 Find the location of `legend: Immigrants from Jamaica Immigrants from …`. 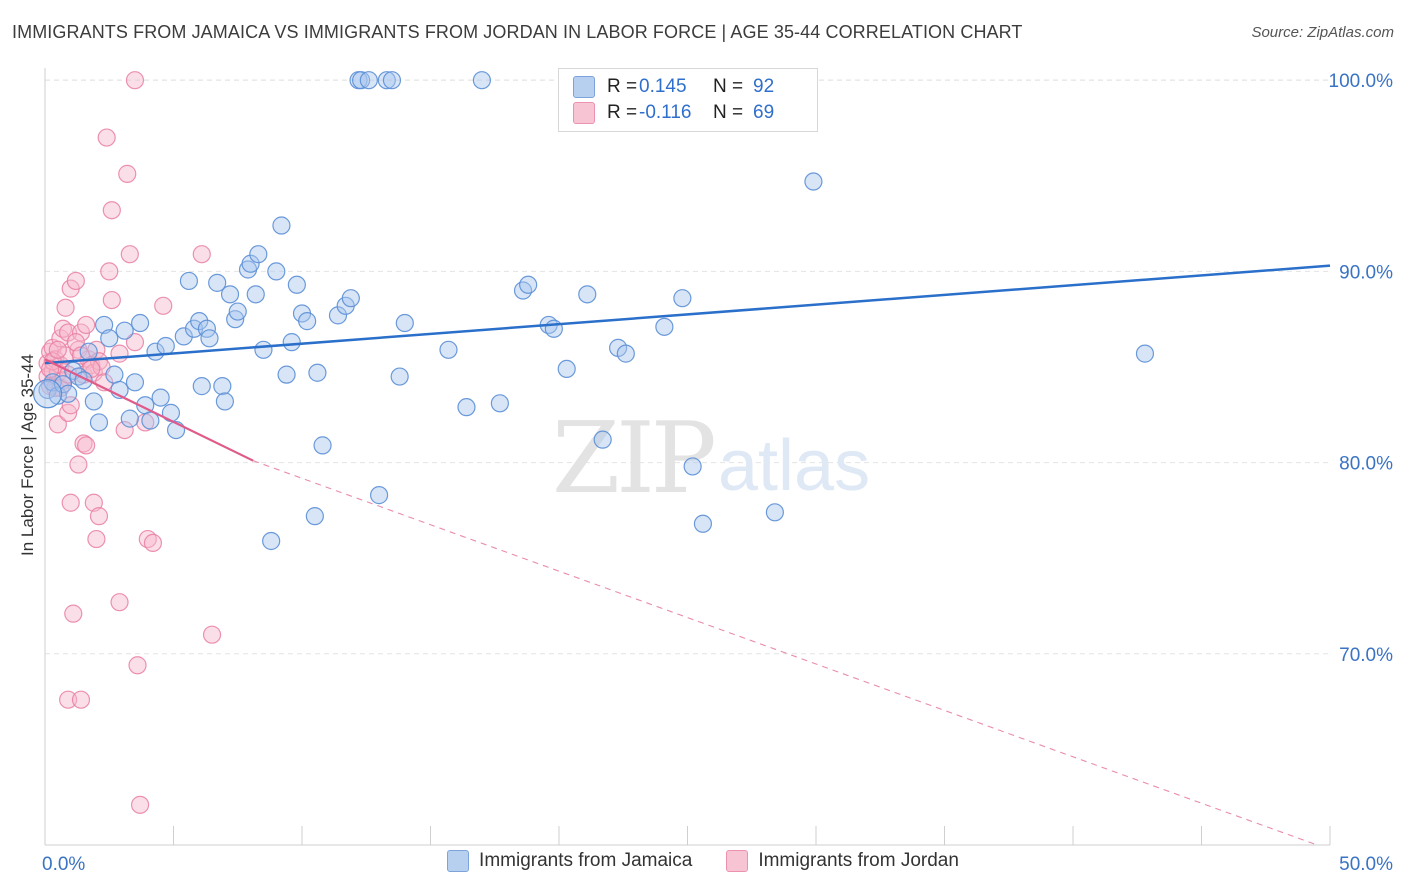

legend: Immigrants from Jamaica Immigrants from … is located at coordinates (703, 861).